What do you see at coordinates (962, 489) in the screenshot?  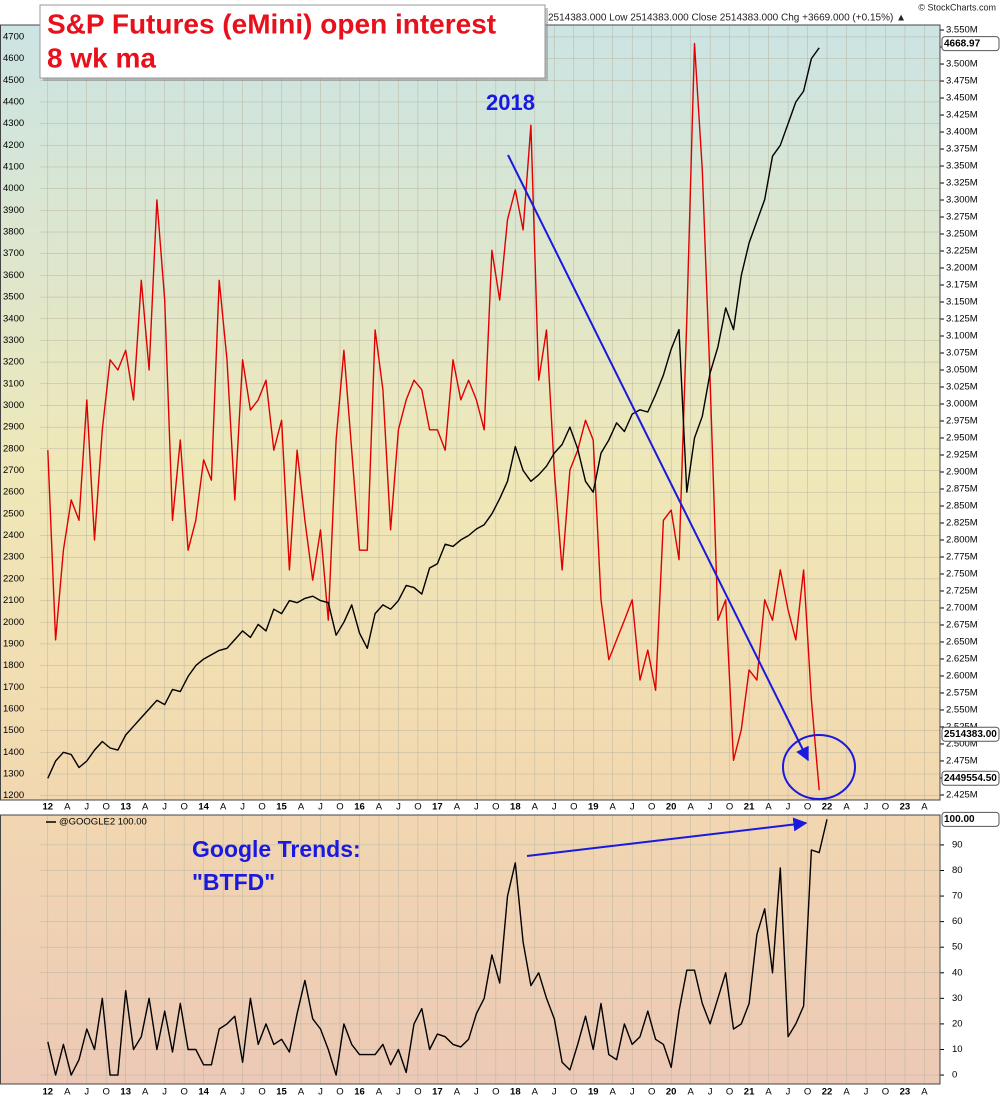 I see `y2-tick-label: 2.875M` at bounding box center [962, 489].